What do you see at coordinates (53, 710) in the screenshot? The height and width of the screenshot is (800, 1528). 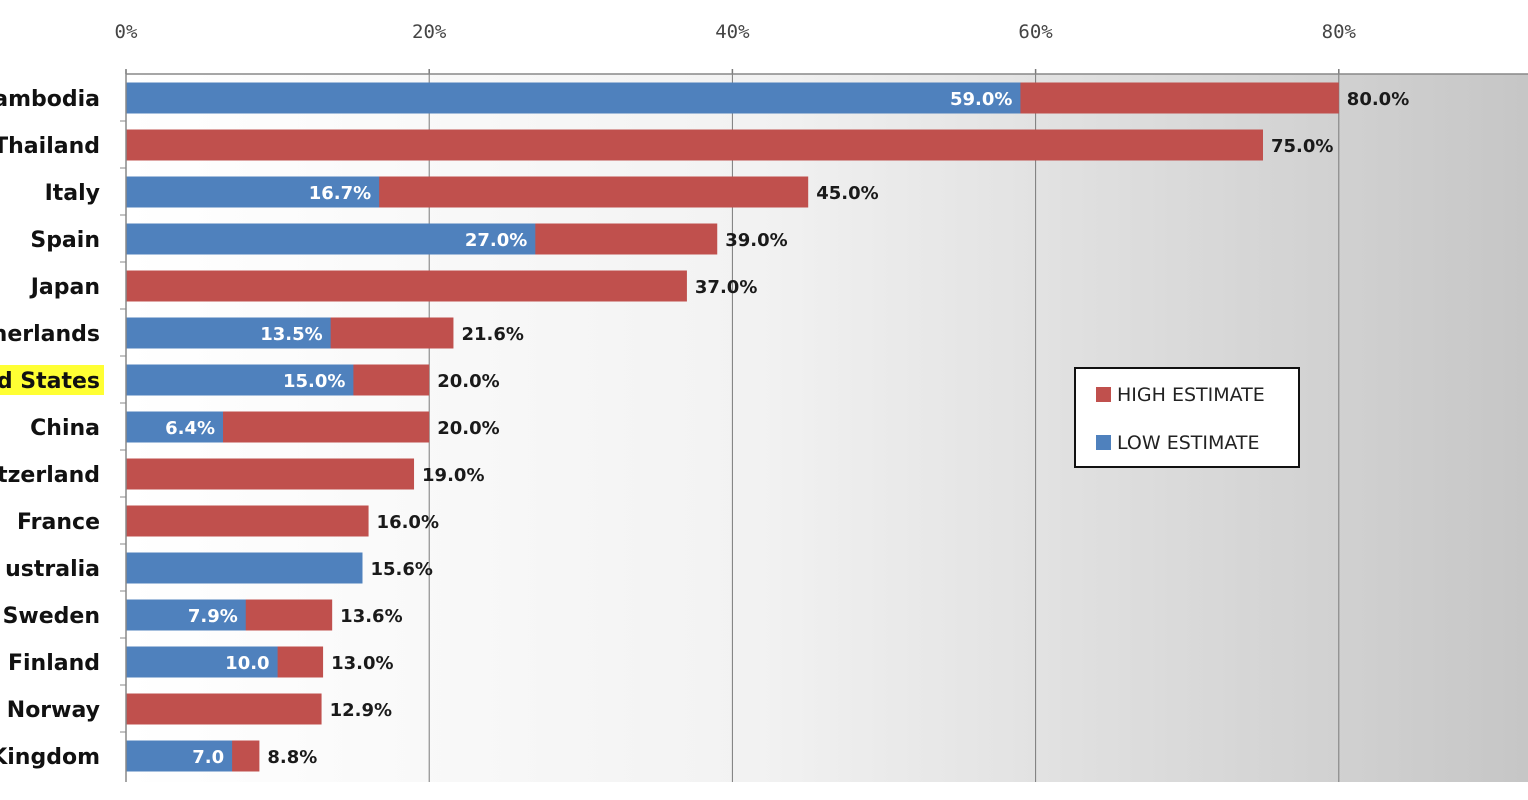 I see `category-label: Norway` at bounding box center [53, 710].